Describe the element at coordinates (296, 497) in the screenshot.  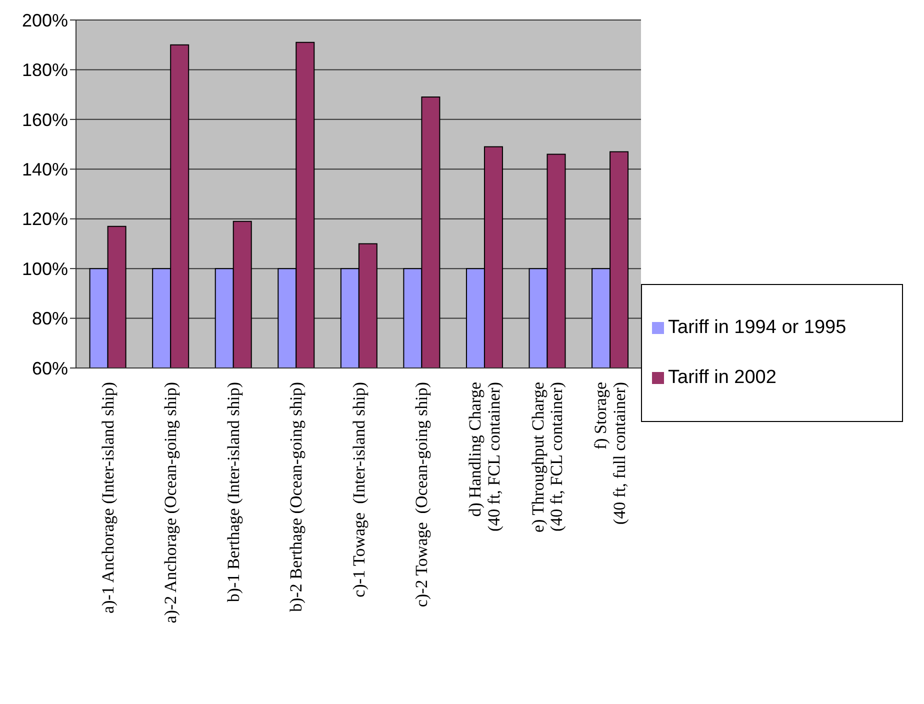
I see `x-tick-label: b)-2 Berthage (Ocean-going ship)` at that location.